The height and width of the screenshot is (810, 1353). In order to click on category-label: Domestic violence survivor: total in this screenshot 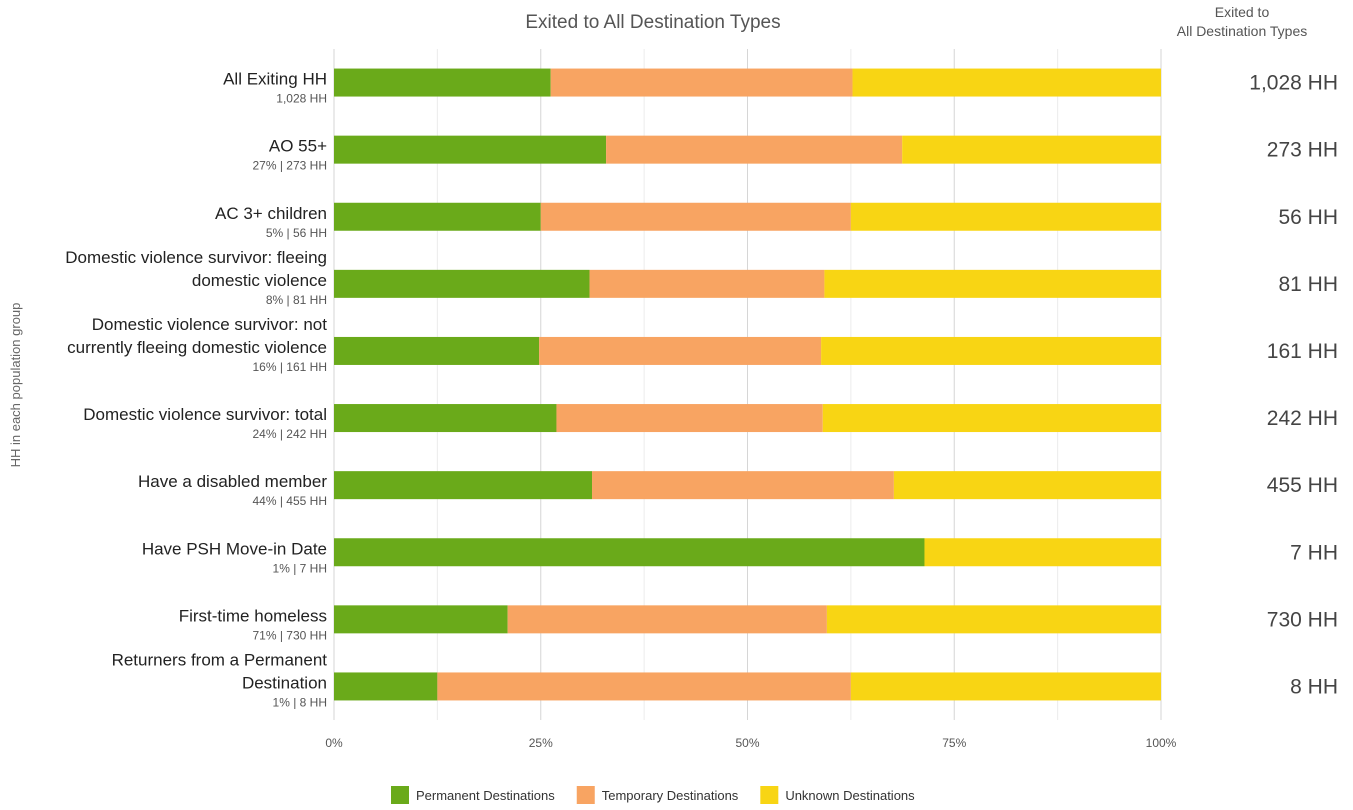, I will do `click(205, 414)`.